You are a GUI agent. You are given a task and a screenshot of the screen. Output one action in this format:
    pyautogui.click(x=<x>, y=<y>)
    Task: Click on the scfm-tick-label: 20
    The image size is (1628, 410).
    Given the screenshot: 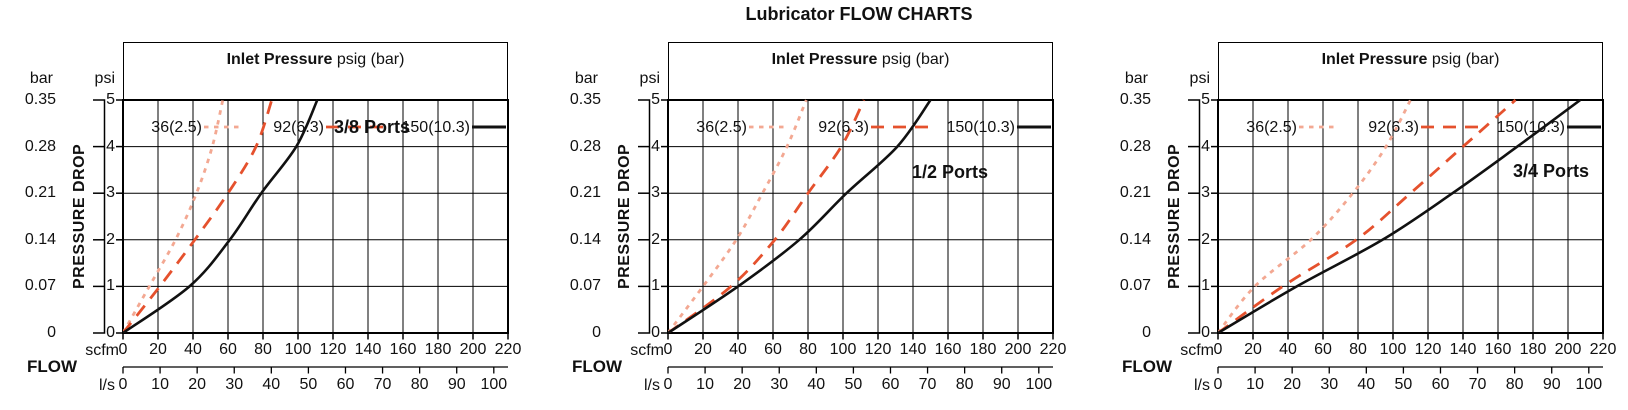 What is the action you would take?
    pyautogui.click(x=703, y=349)
    